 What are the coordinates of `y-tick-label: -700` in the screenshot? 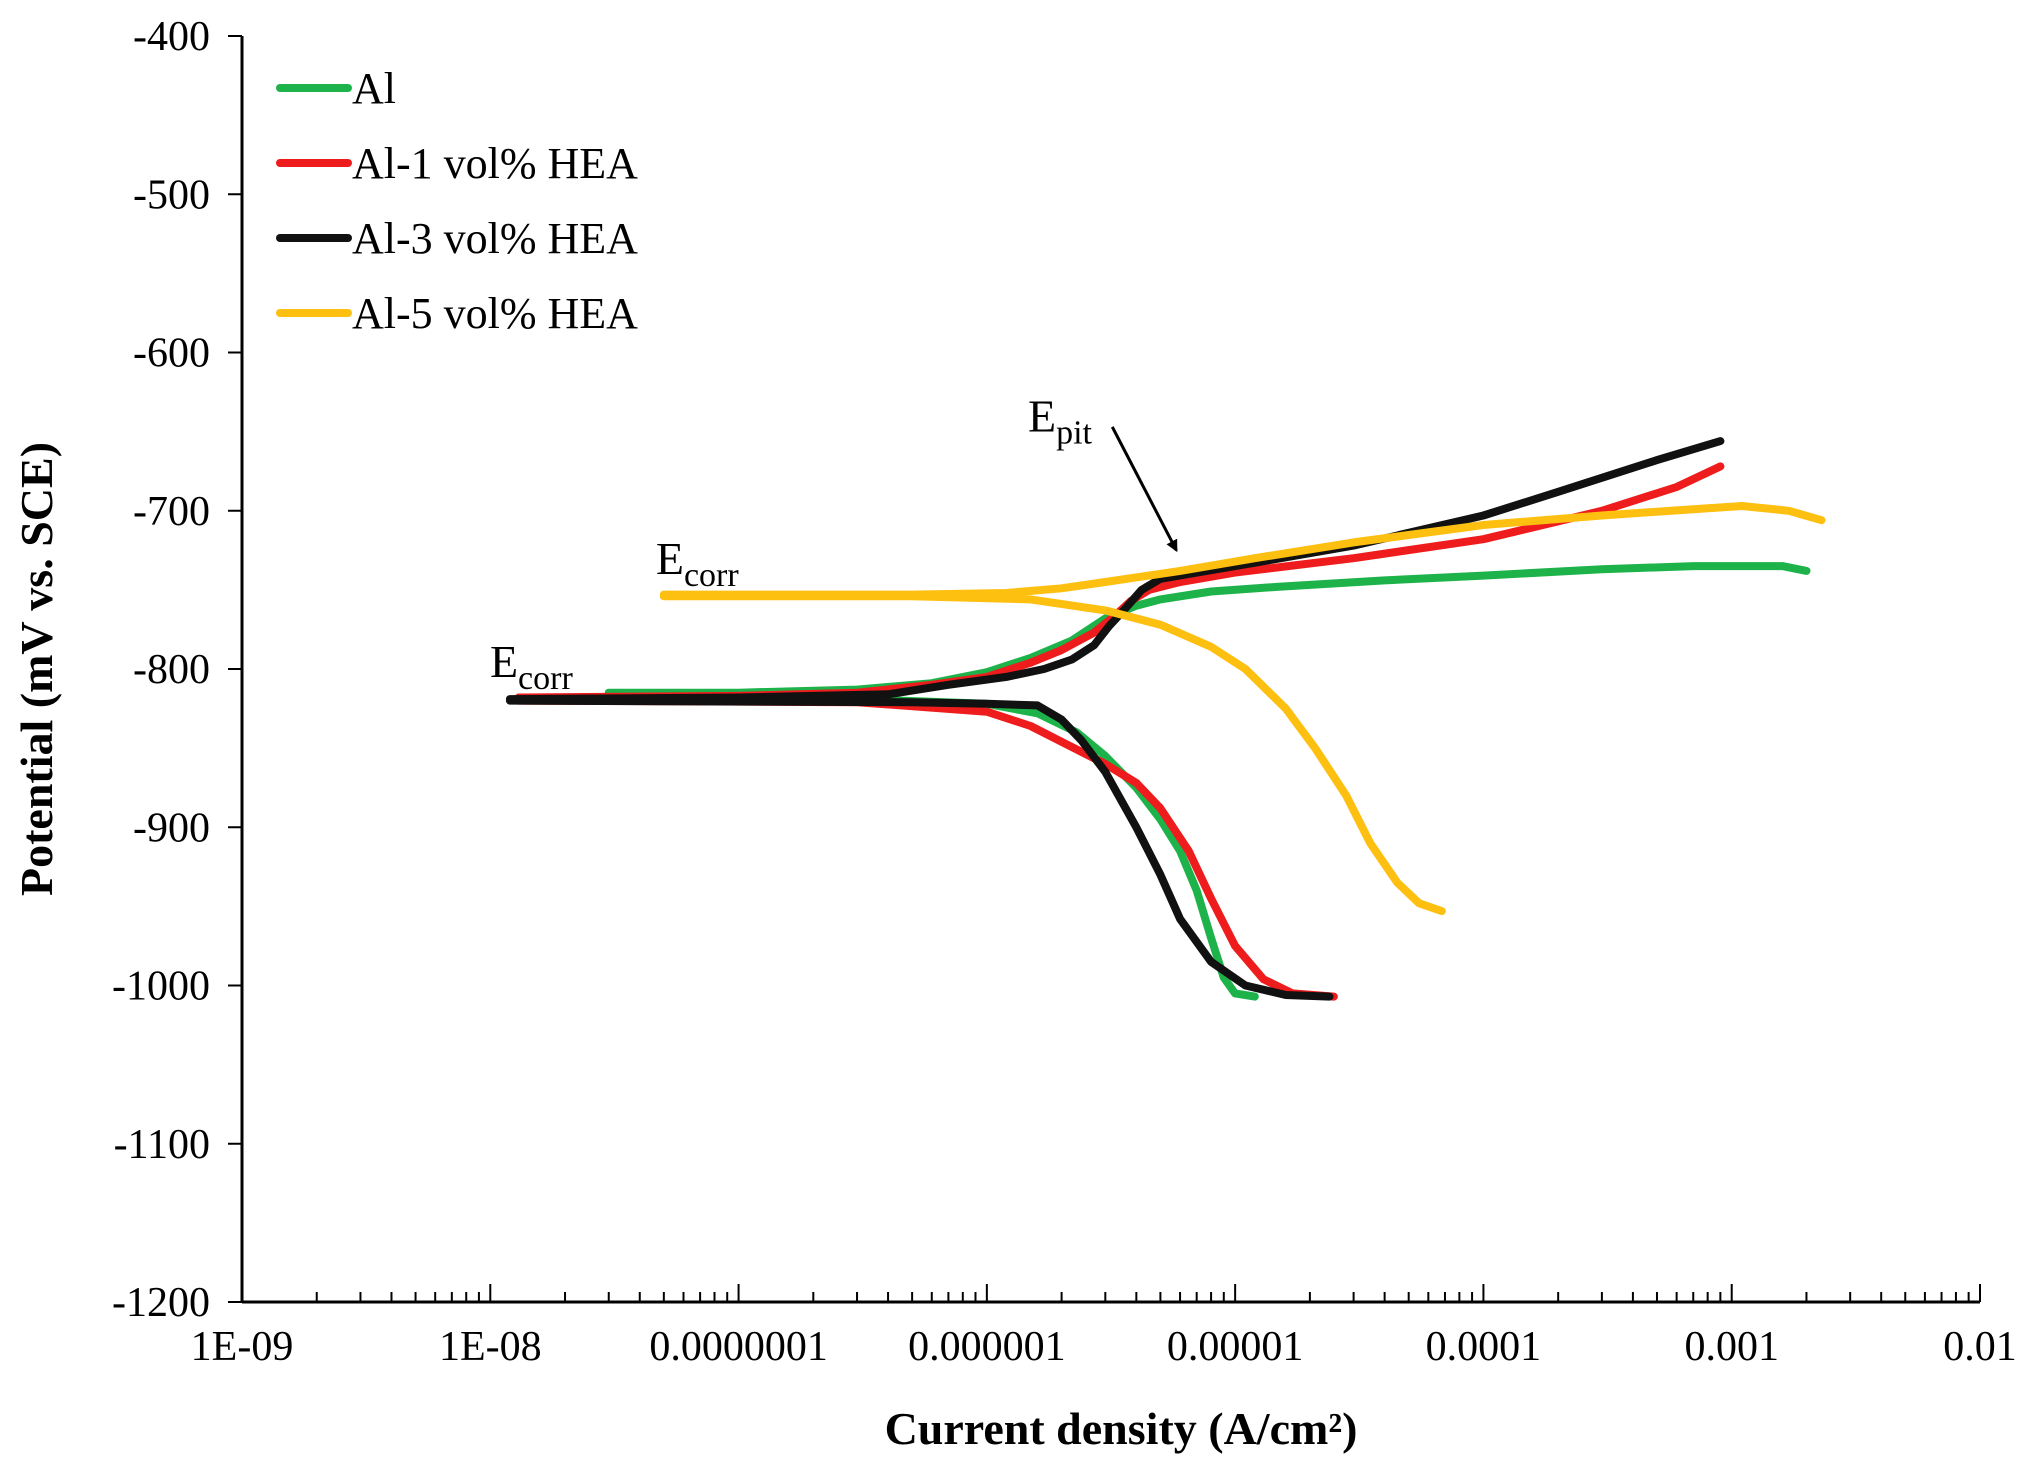 It's located at (171, 512).